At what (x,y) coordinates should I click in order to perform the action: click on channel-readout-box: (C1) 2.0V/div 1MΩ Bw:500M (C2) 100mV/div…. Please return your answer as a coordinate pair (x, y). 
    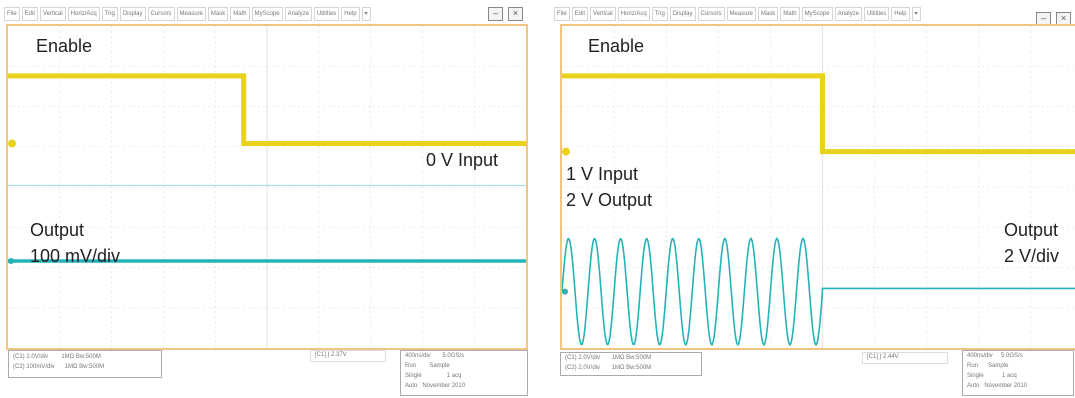
    Looking at the image, I should click on (85, 364).